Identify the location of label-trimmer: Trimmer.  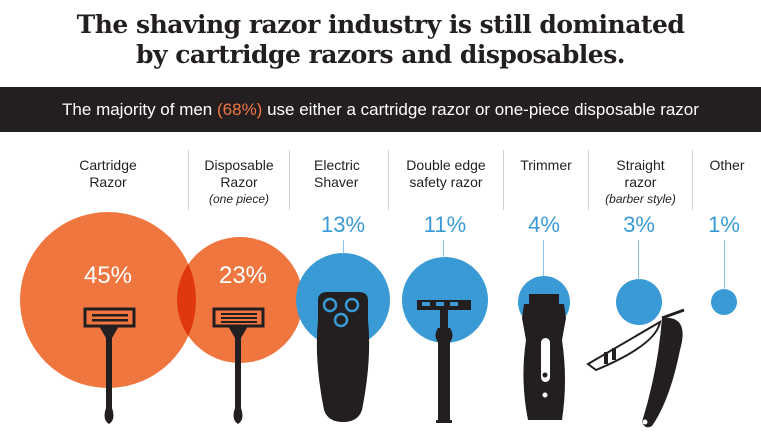
(546, 165).